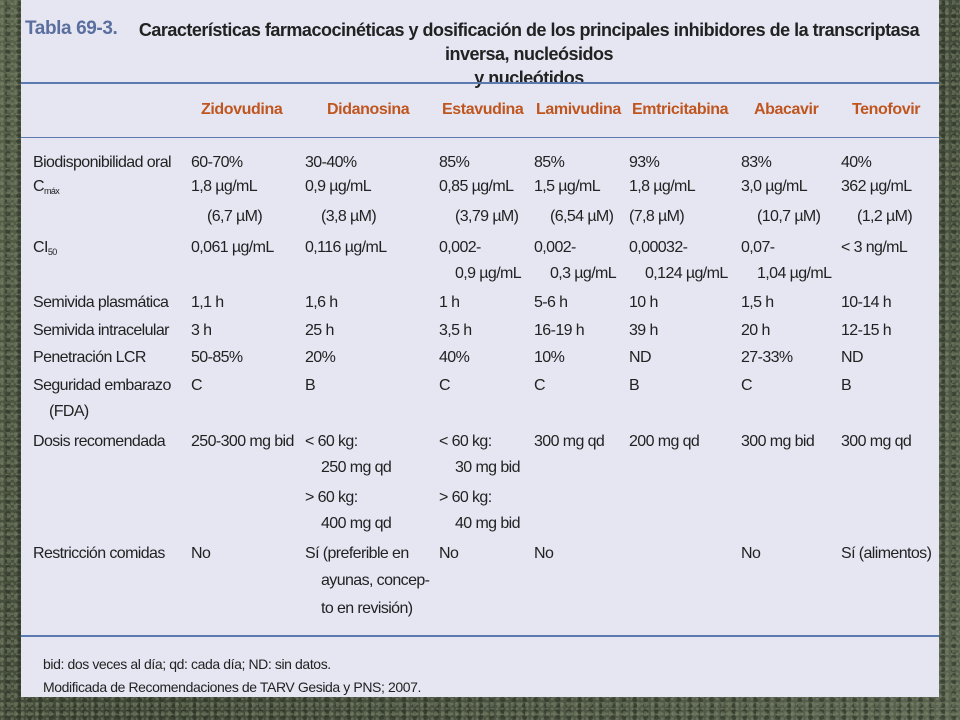 The height and width of the screenshot is (720, 960). Describe the element at coordinates (319, 330) in the screenshot. I see `cell-semiin-didanosina: 25 h` at that location.